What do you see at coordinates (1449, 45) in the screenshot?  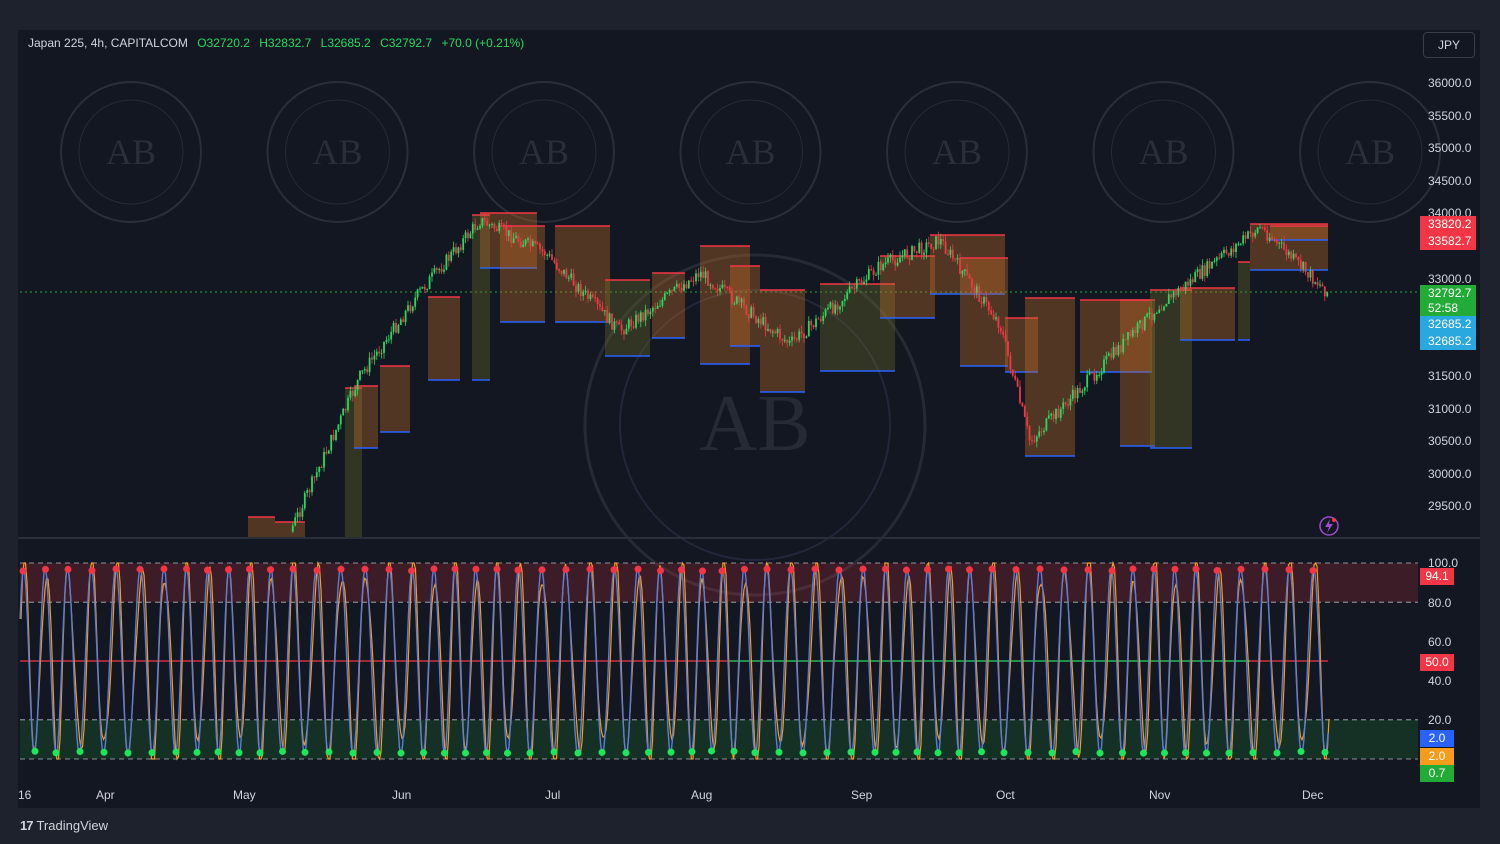 I see `currency-button: JPY` at bounding box center [1449, 45].